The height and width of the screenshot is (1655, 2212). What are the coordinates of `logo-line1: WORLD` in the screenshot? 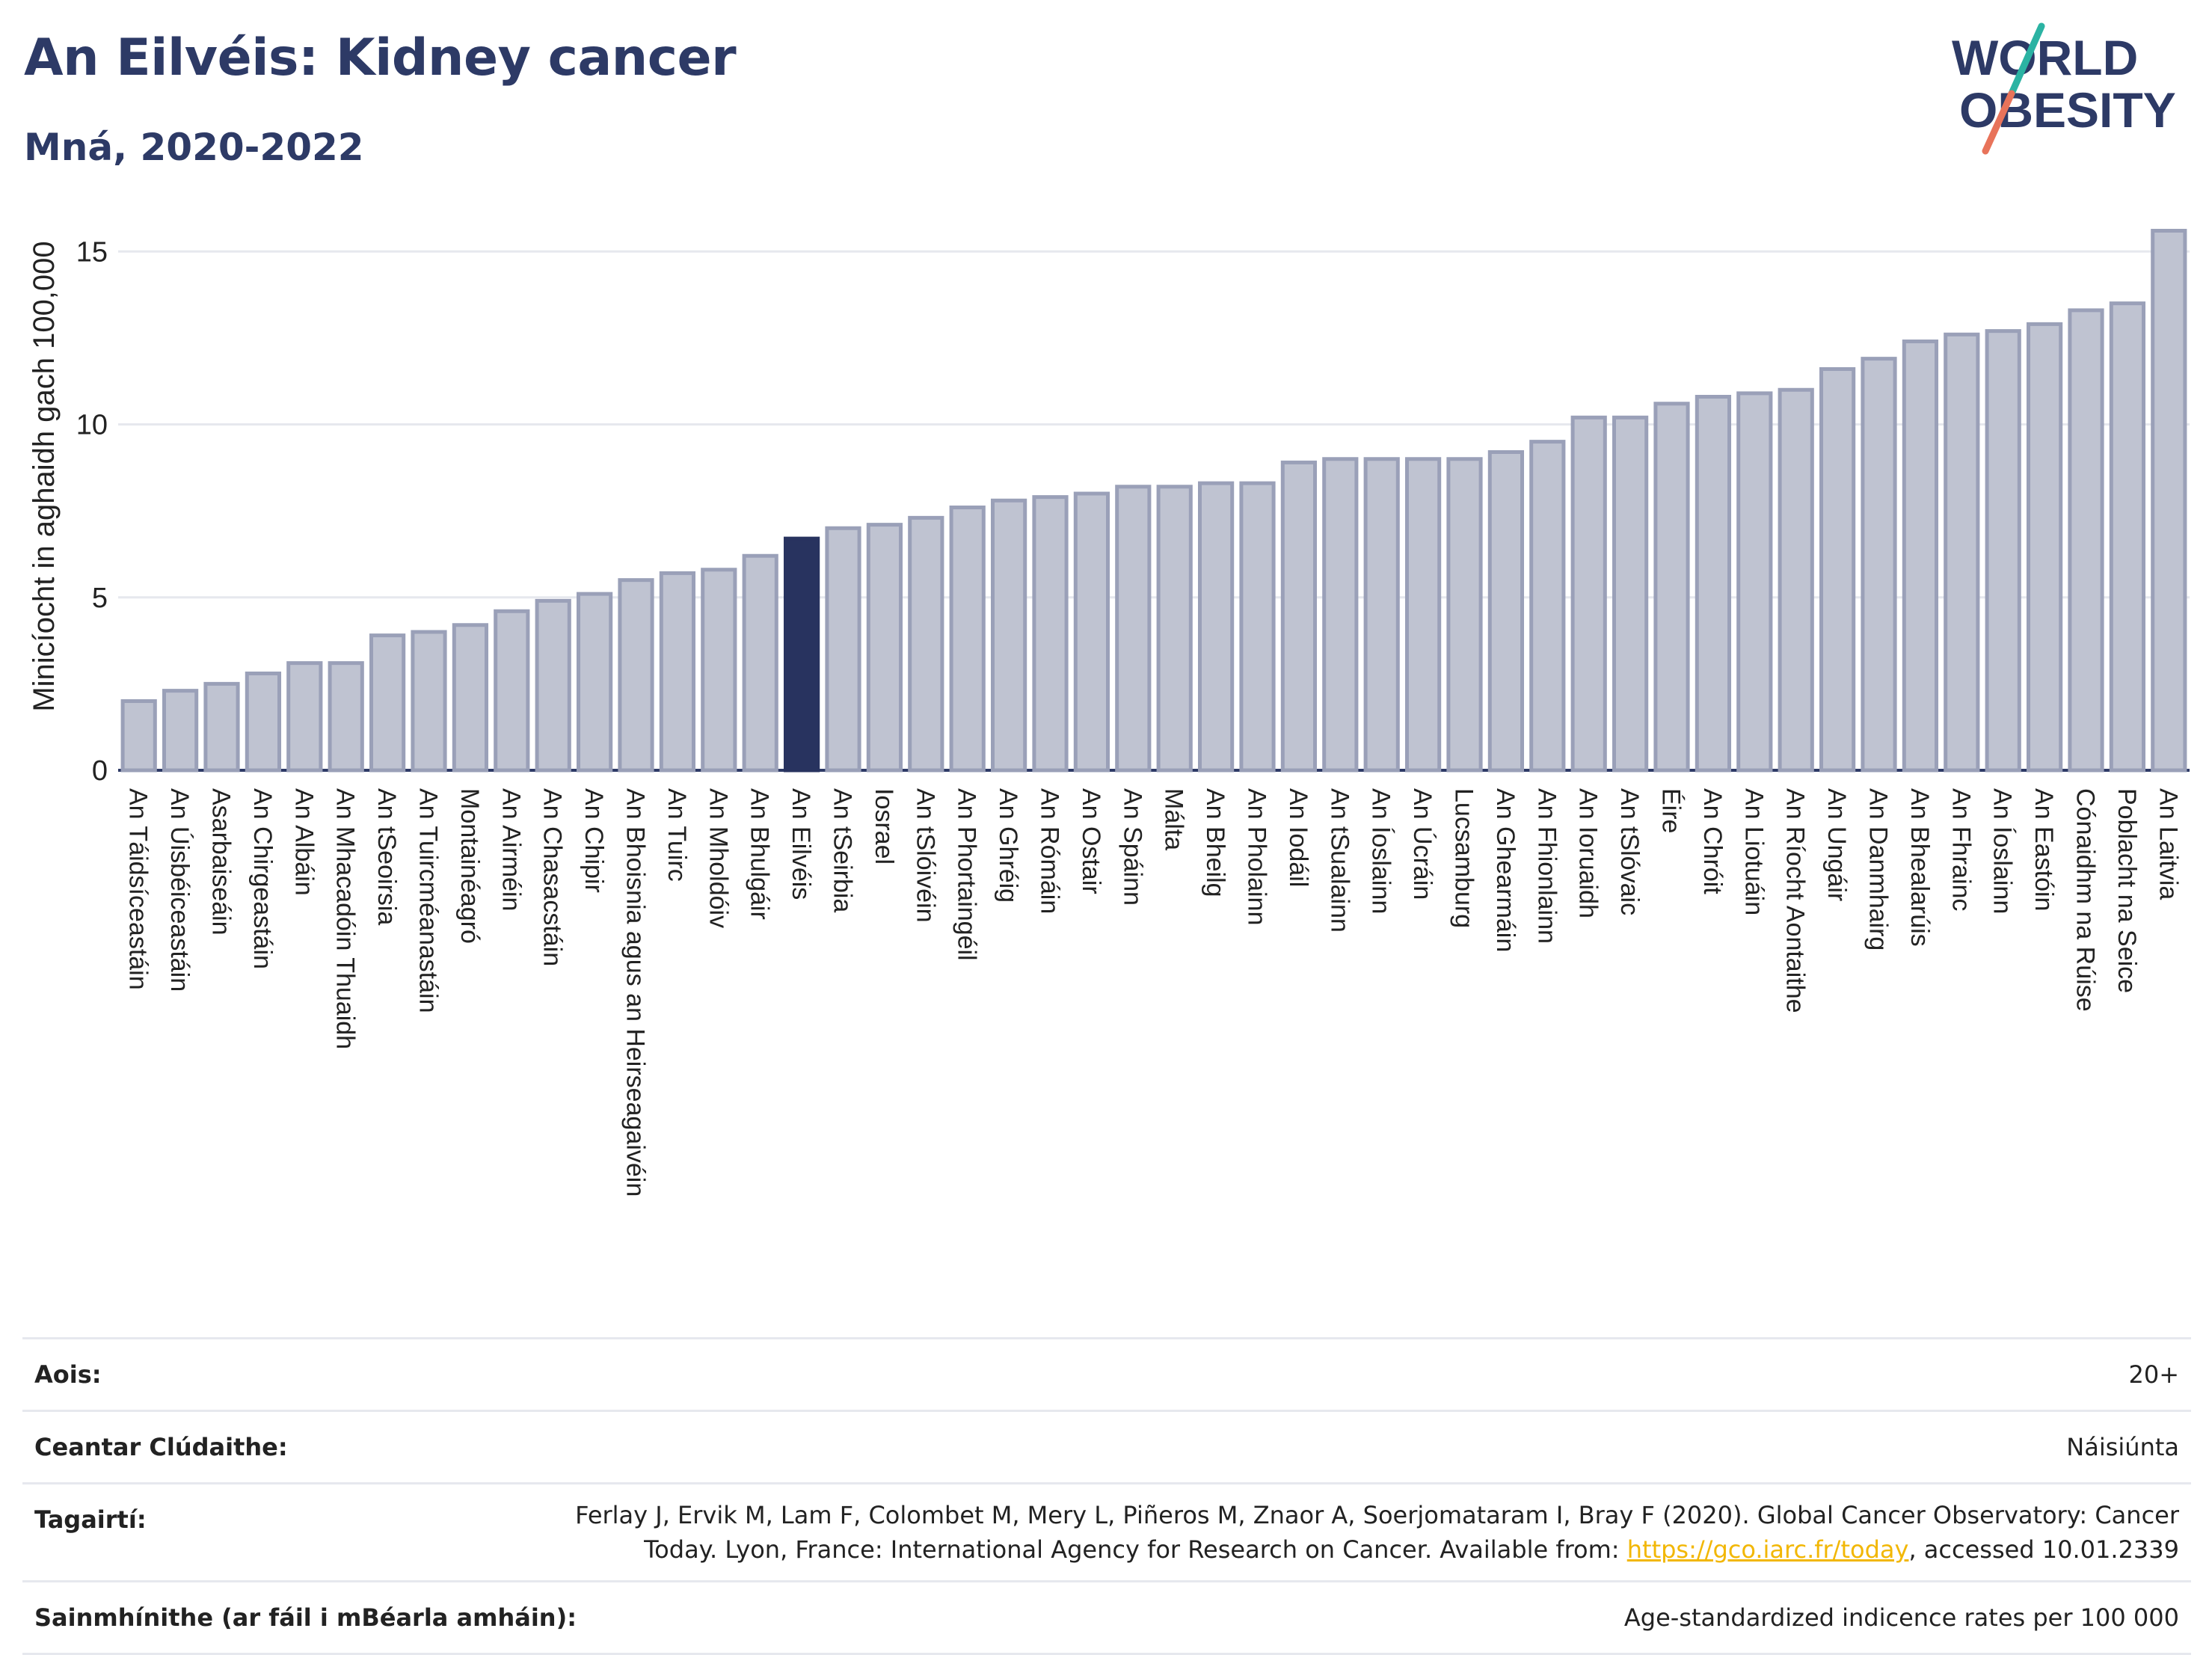 It's located at (2045, 57).